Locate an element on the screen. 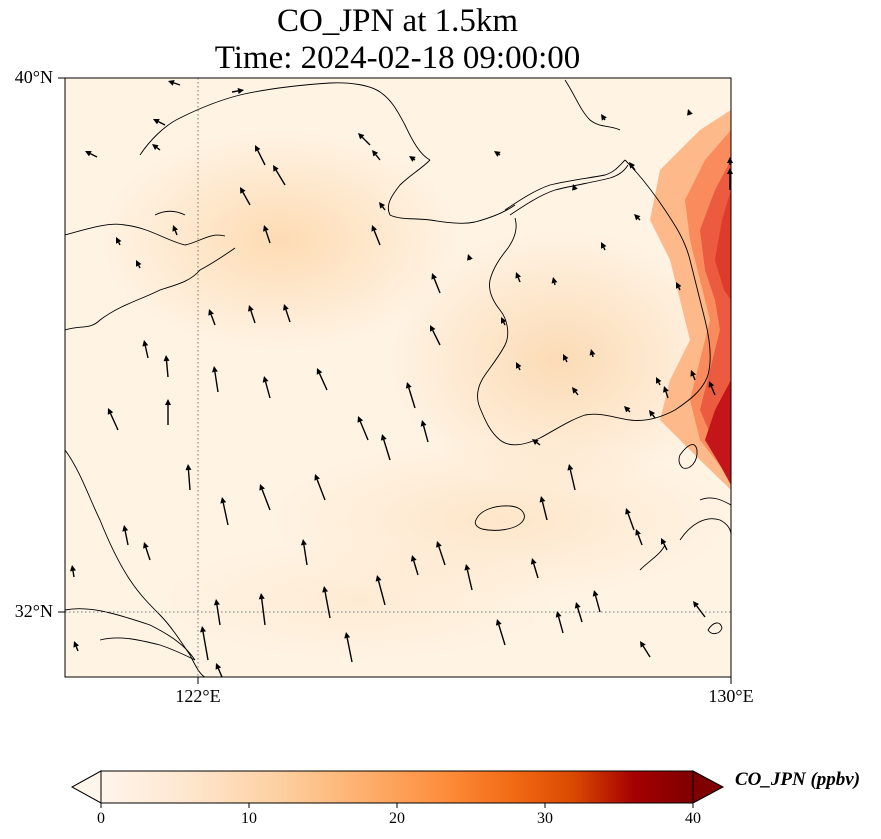 Image resolution: width=881 pixels, height=839 pixels. colorbar-tick-0: 0 is located at coordinates (101, 819).